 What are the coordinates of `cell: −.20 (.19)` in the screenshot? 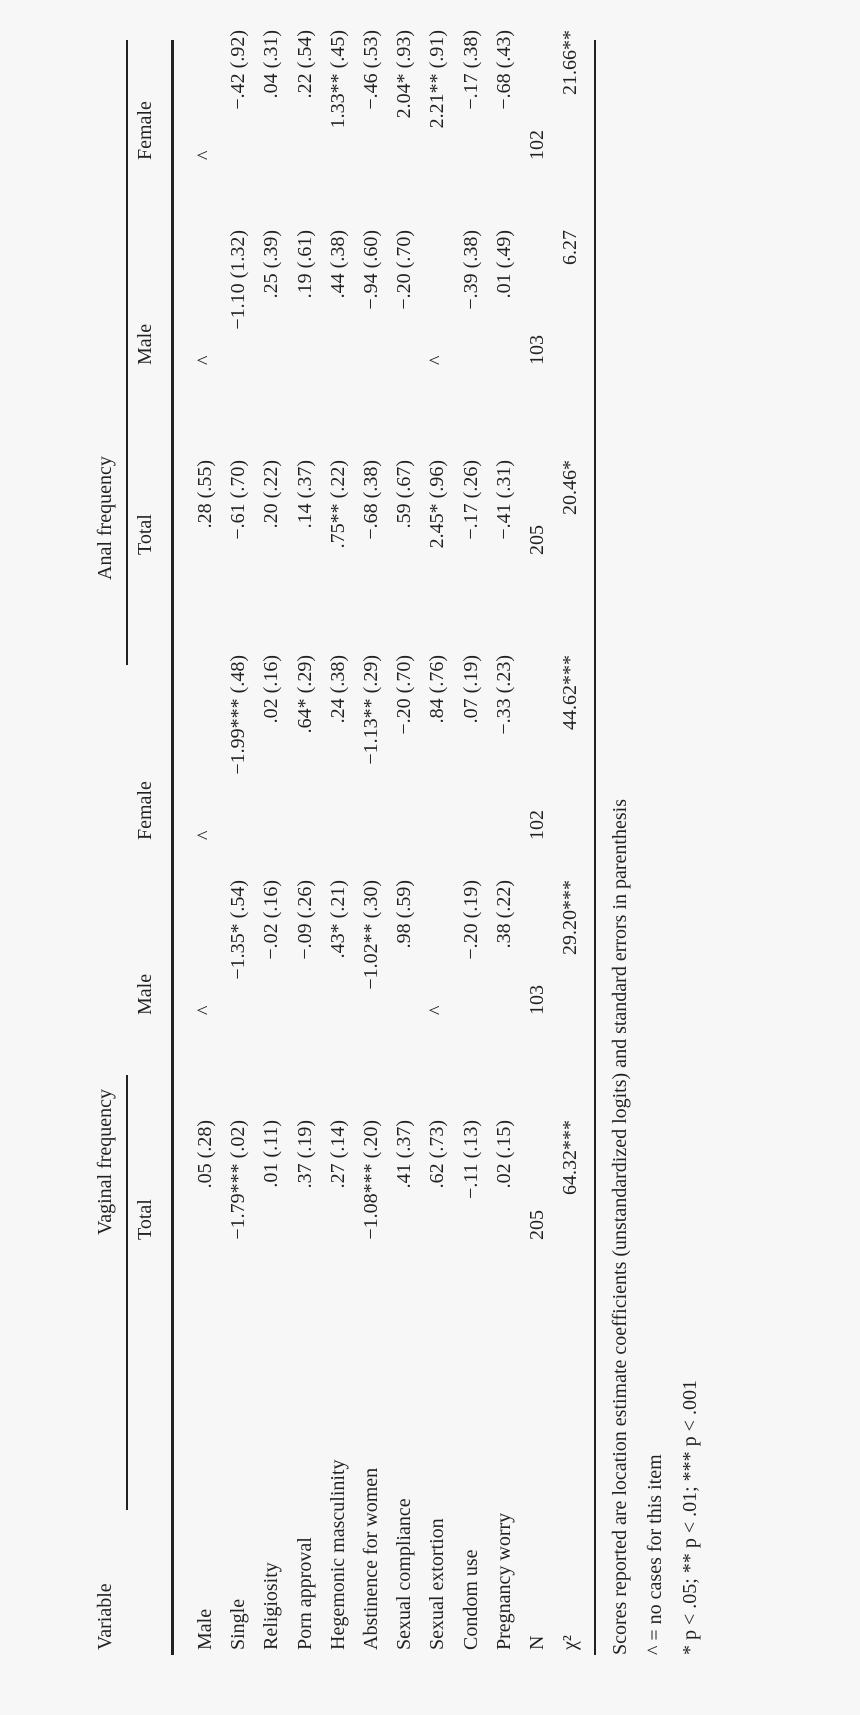 It's located at (470, 920).